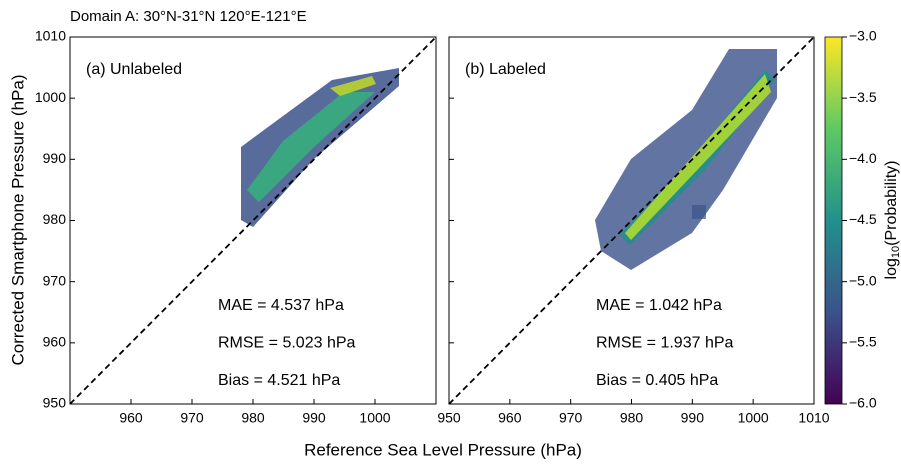 The width and height of the screenshot is (901, 467). What do you see at coordinates (863, 280) in the screenshot?
I see `colorbar-tick-label: −5.0` at bounding box center [863, 280].